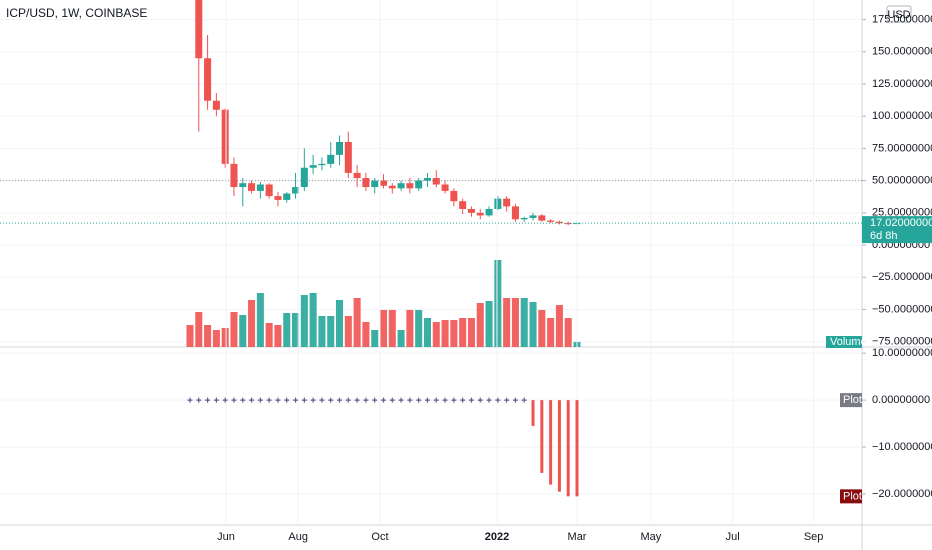 This screenshot has width=932, height=550. Describe the element at coordinates (902, 84) in the screenshot. I see `y-tick-label: 125.00000000` at that location.